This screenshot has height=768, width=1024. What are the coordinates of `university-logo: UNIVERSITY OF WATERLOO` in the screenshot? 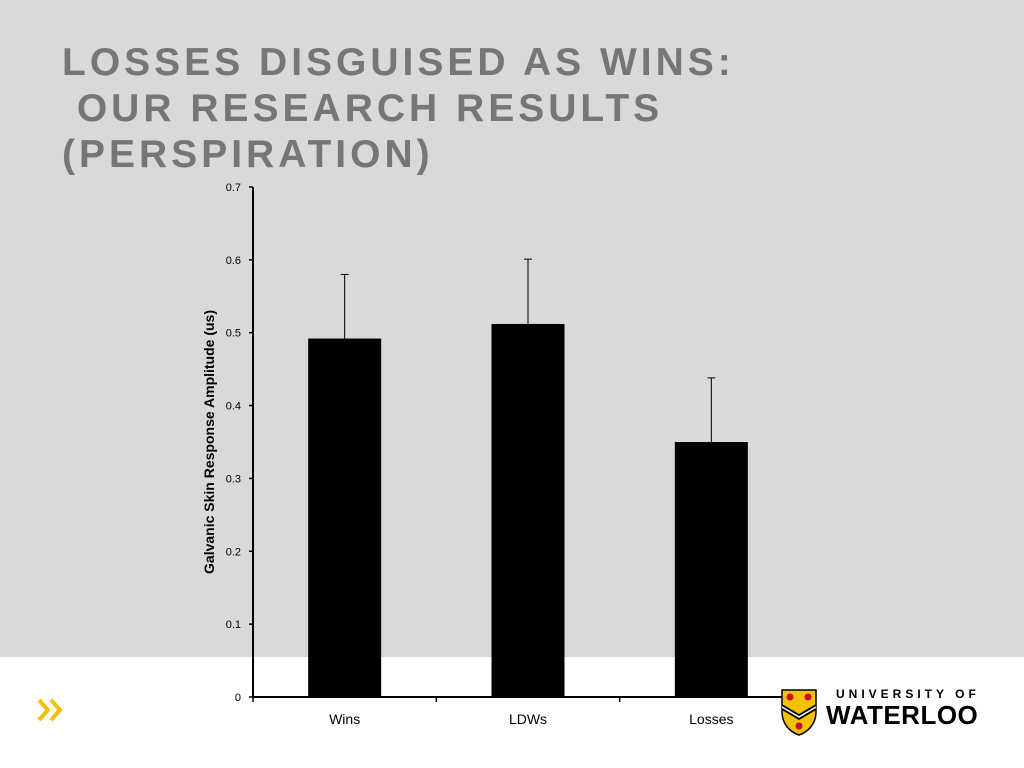 It's located at (885, 712).